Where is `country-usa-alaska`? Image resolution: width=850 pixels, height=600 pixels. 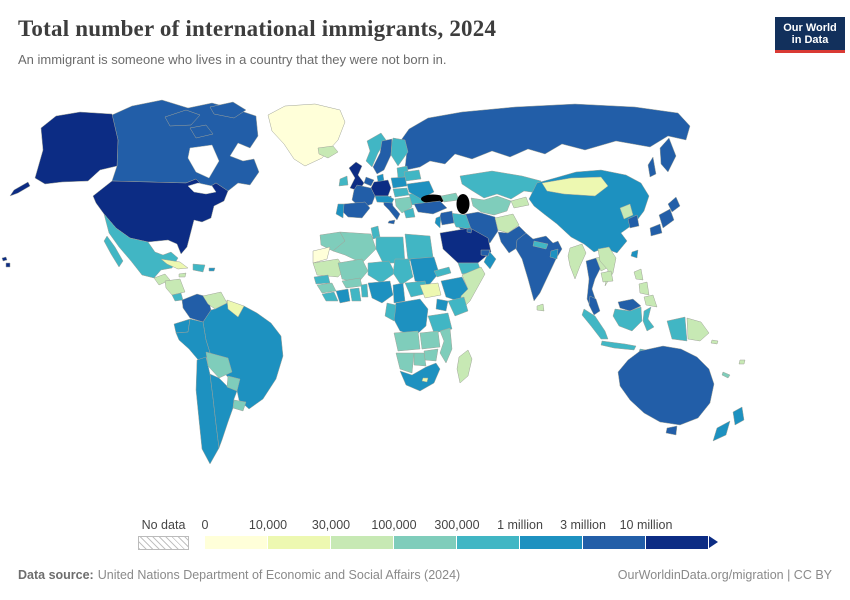 country-usa-alaska is located at coordinates (76, 148).